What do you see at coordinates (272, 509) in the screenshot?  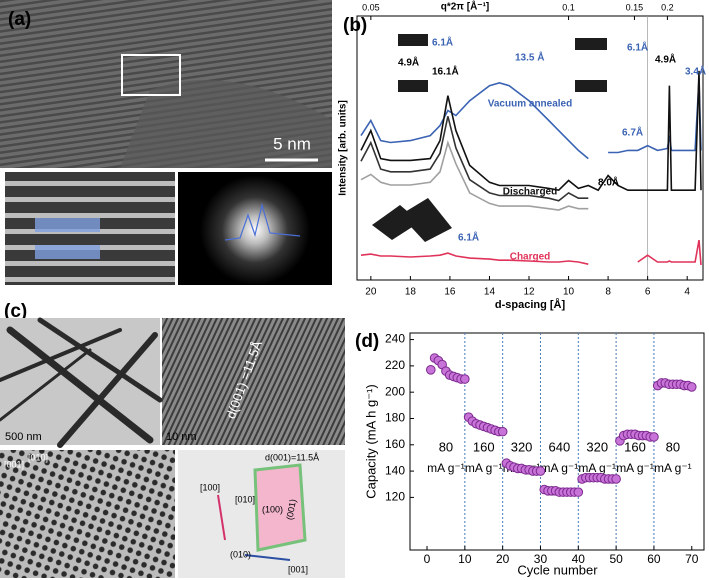 I see `model-label: (100)` at bounding box center [272, 509].